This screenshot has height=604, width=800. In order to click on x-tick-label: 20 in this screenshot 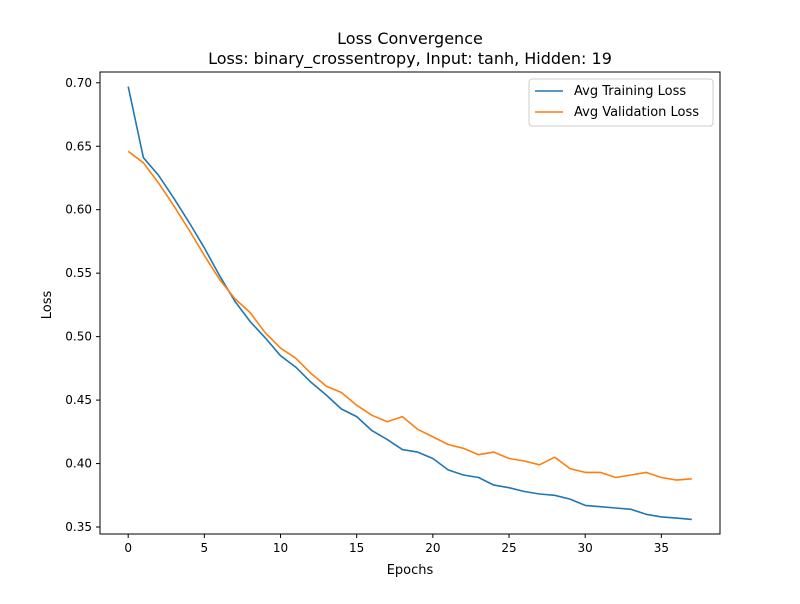, I will do `click(432, 548)`.